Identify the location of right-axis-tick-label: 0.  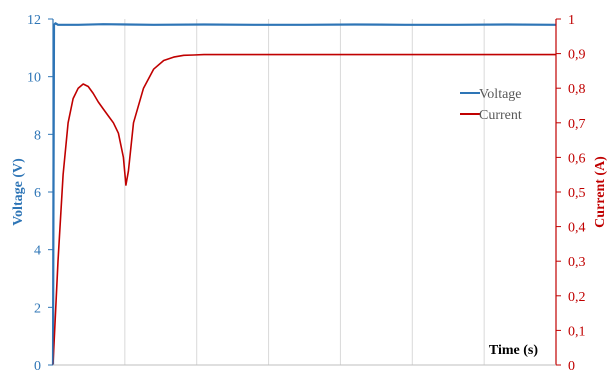
(571, 366).